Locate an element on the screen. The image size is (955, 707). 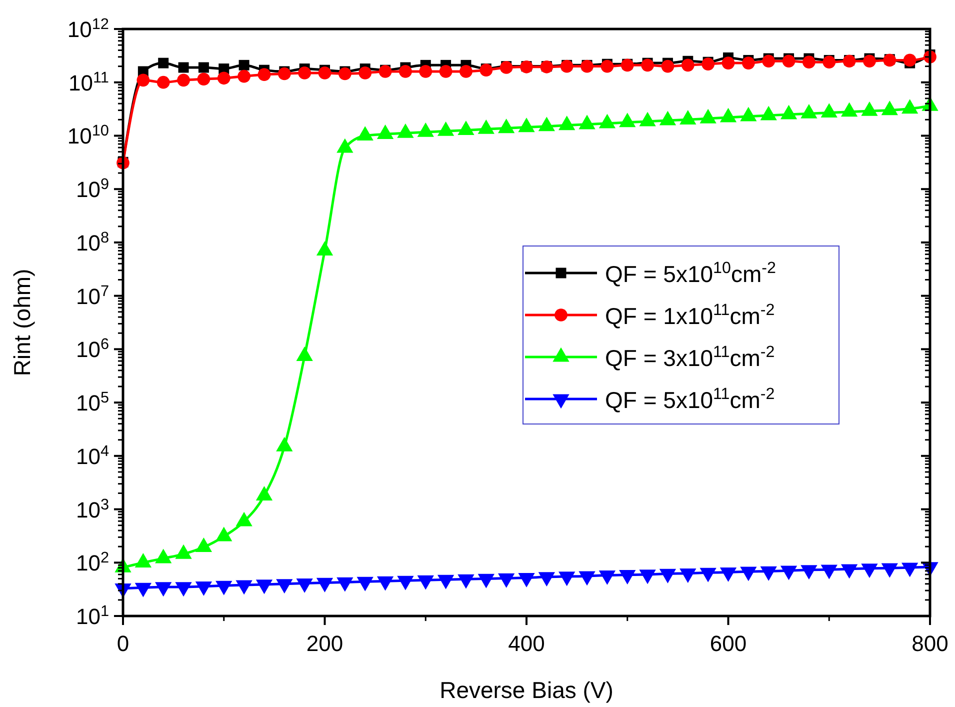
y-tick-label: 10$^{12}$ is located at coordinates (88, 29).